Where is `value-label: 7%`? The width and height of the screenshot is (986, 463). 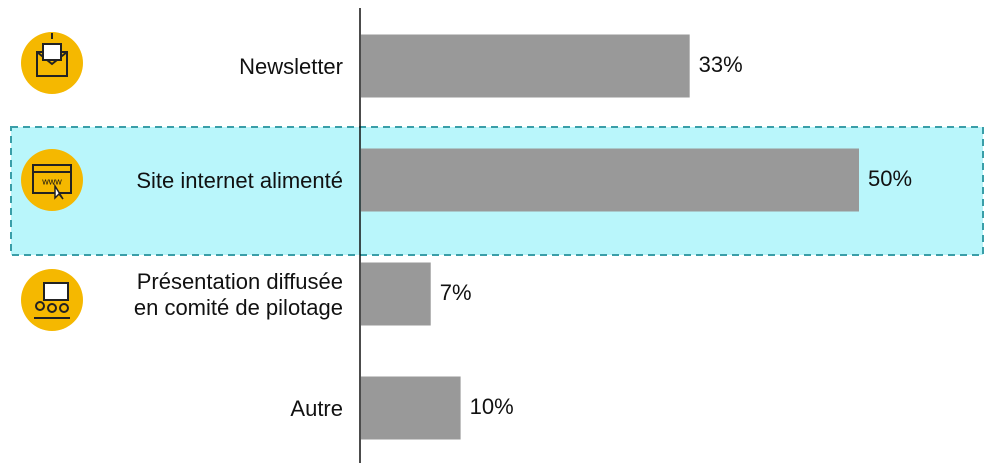 value-label: 7% is located at coordinates (456, 292).